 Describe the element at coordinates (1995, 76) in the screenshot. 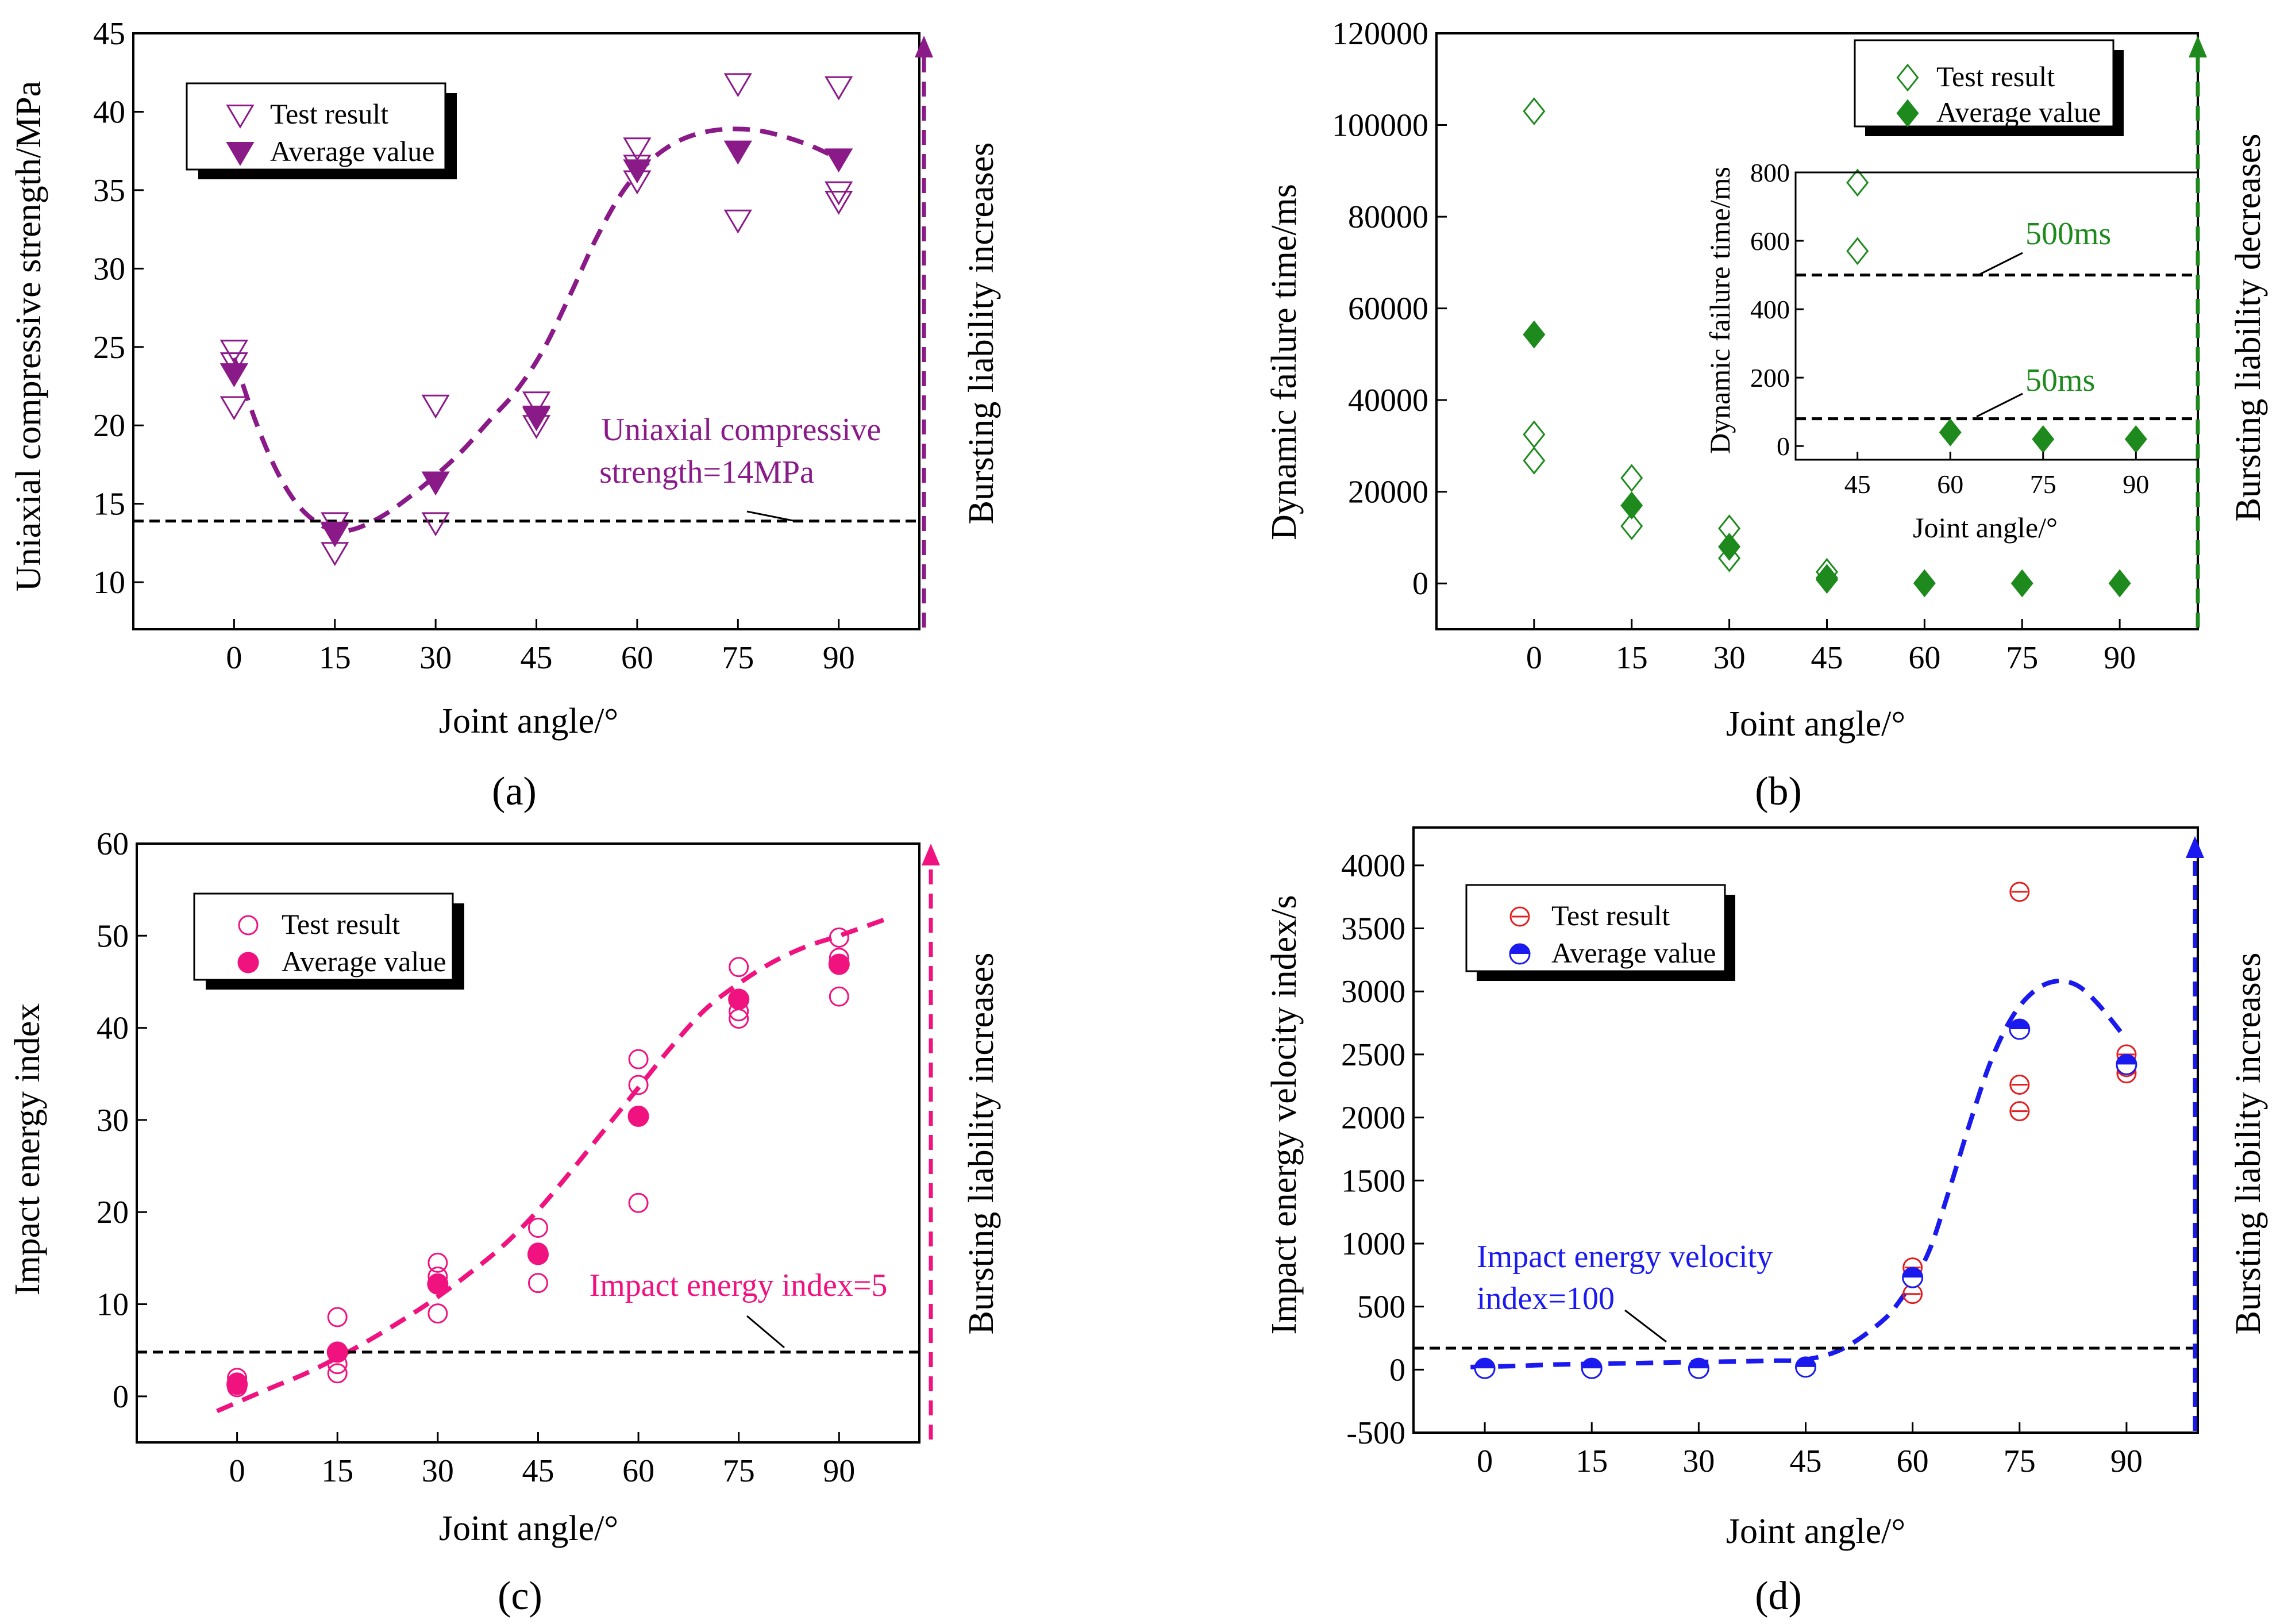

I see `legend-test-label-b: Test result` at that location.